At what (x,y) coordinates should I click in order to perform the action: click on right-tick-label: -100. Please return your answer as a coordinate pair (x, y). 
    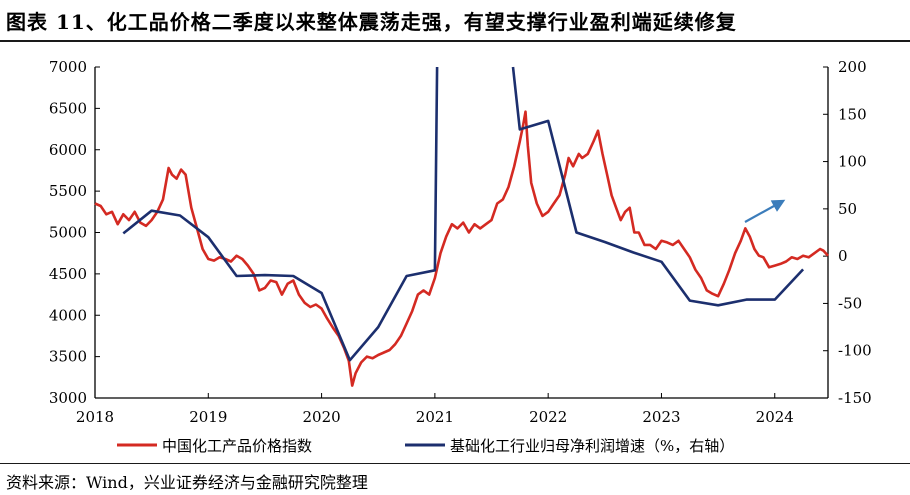
    Looking at the image, I should click on (855, 351).